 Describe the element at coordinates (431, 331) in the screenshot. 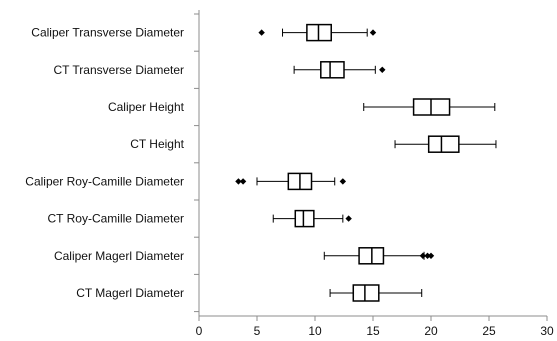

I see `x-tick-label: 20` at that location.